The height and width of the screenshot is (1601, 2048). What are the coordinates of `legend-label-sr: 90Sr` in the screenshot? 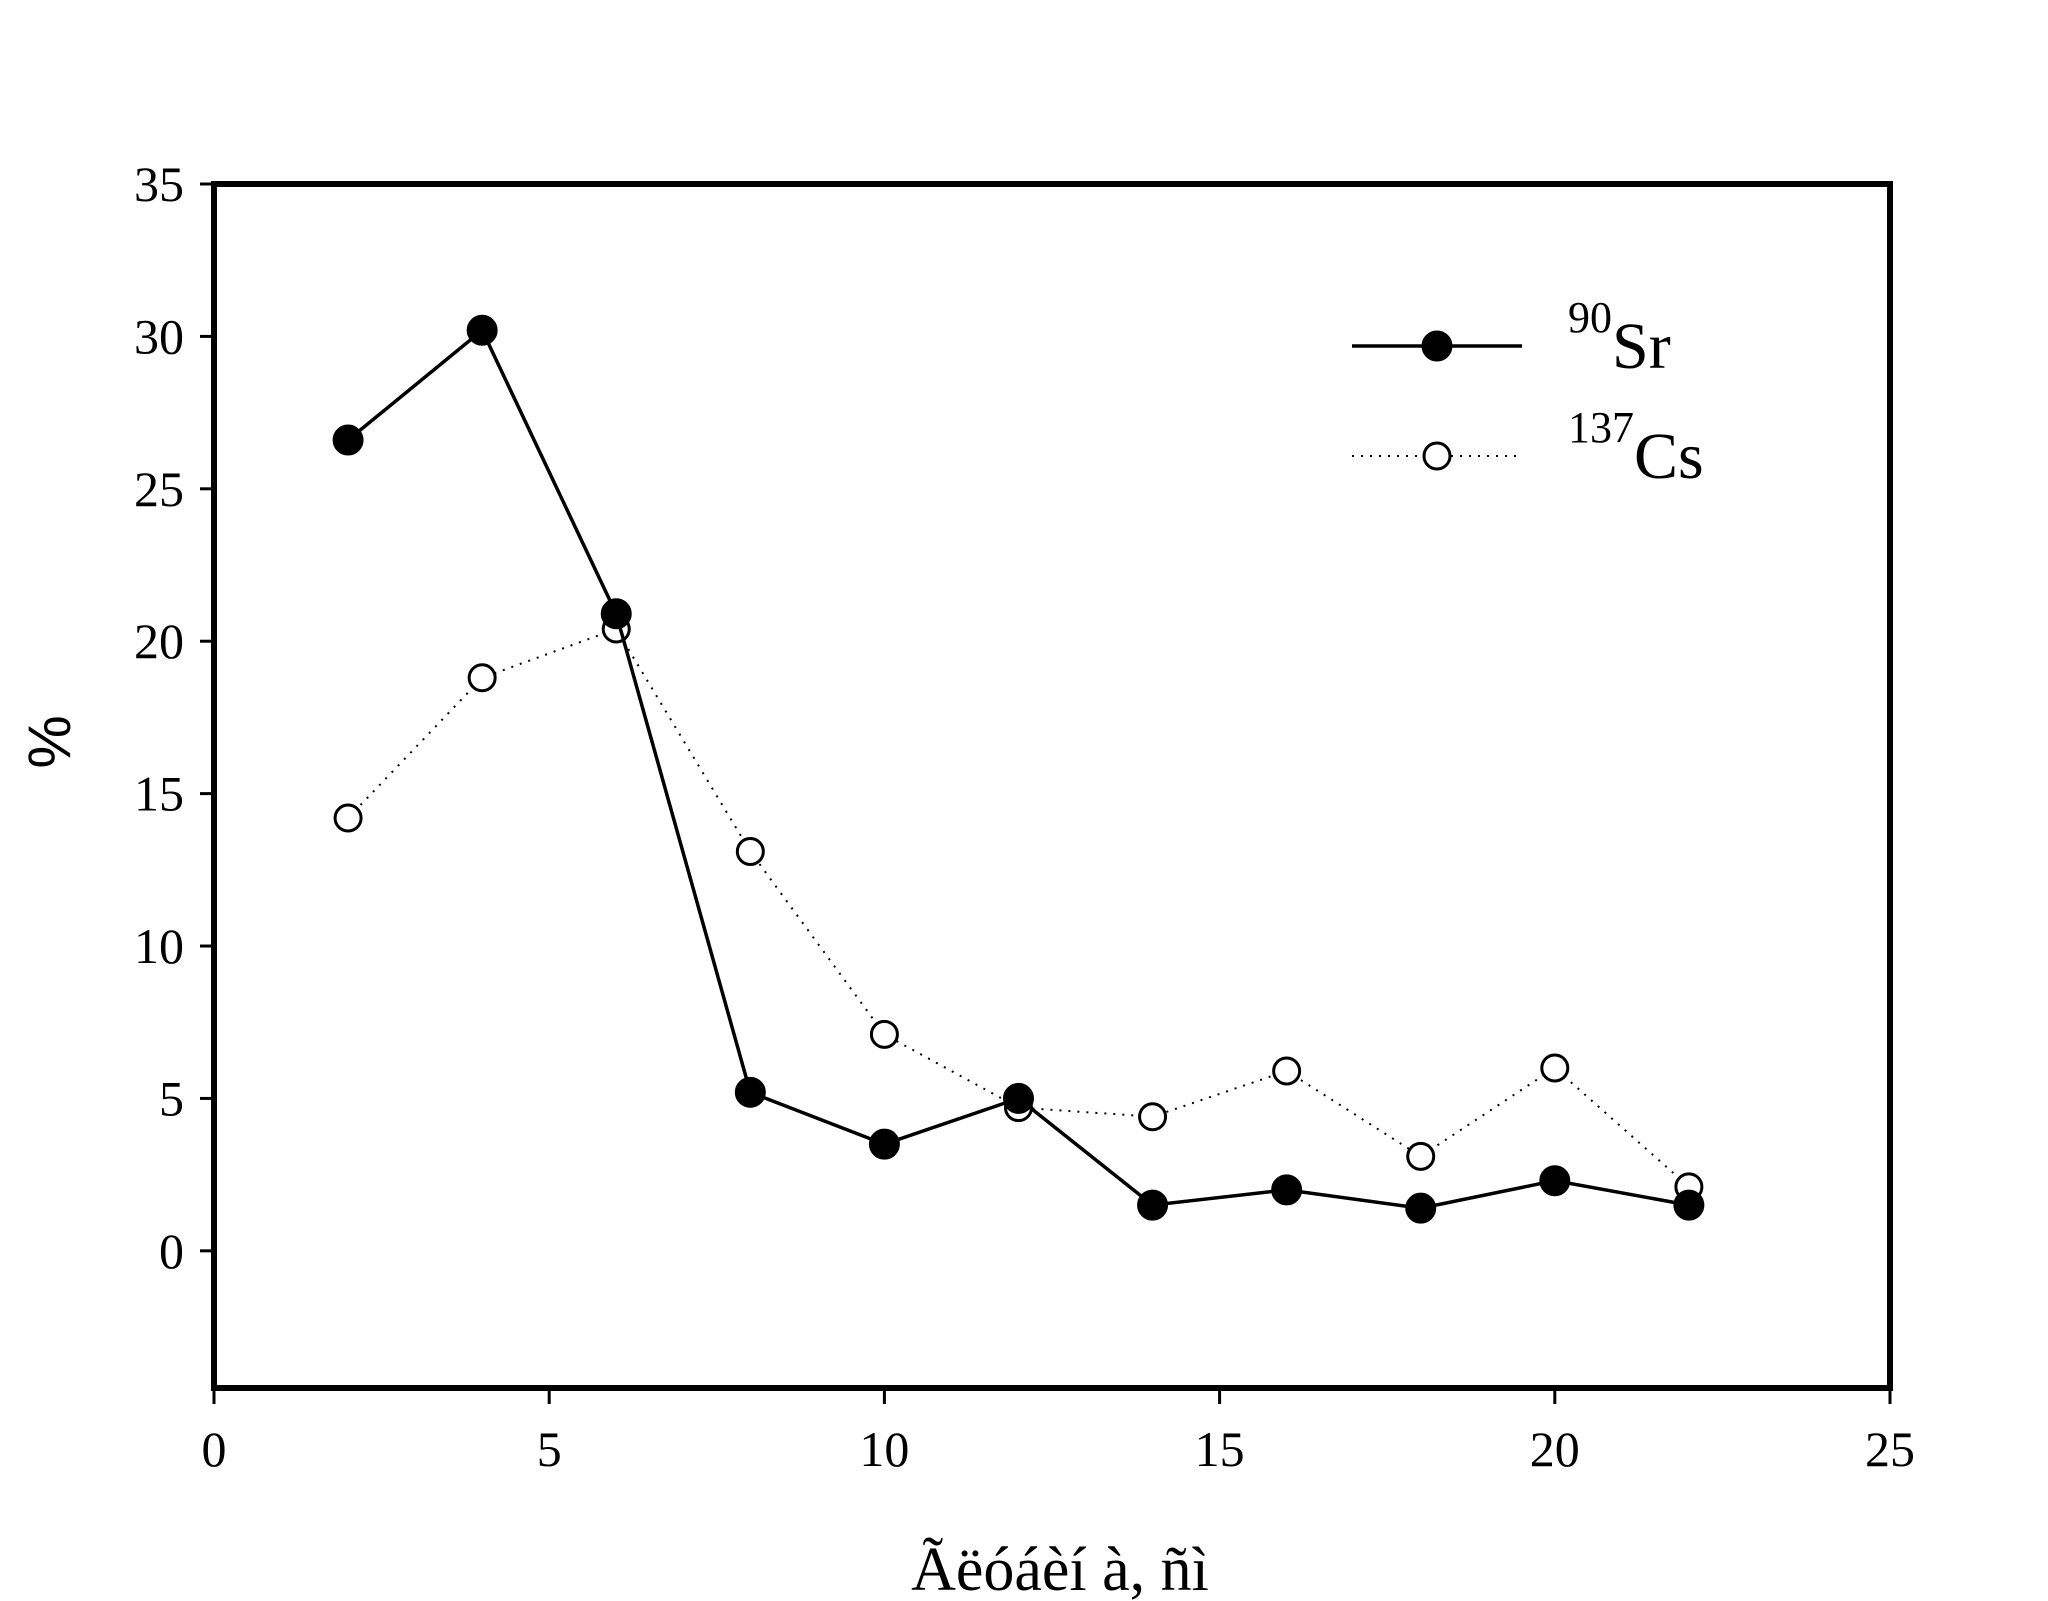 It's located at (1619, 338).